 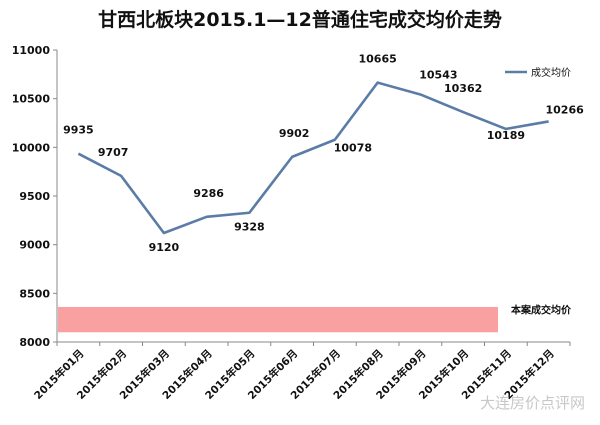 I want to click on y-tick-label: 10000, so click(x=31, y=147).